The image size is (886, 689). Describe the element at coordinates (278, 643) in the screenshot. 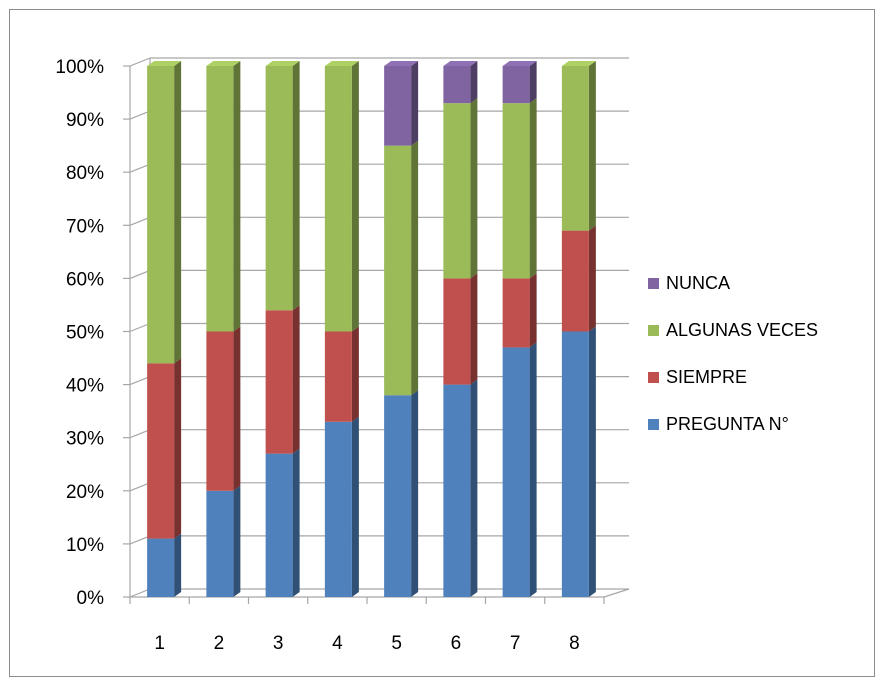

I see `x-tick-label: 3` at that location.